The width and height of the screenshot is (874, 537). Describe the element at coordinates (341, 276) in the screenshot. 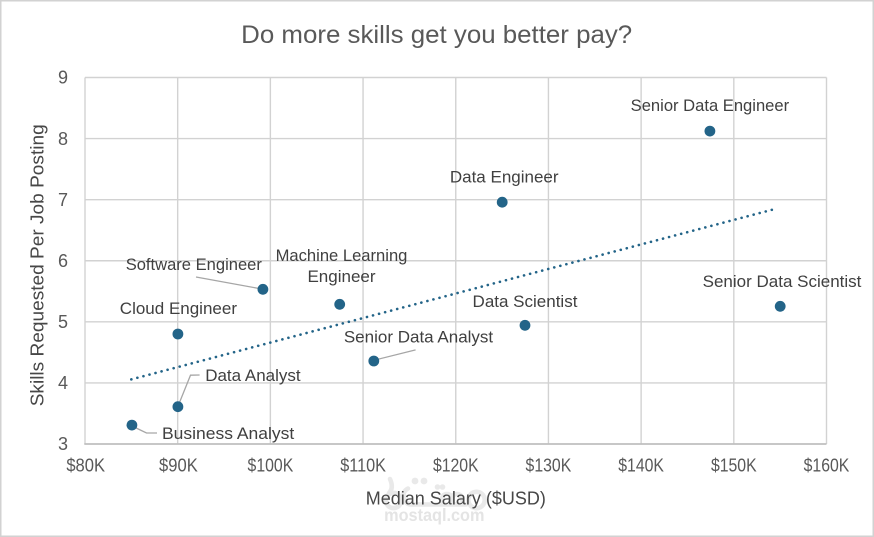

I see `svg-text: Engineer` at that location.